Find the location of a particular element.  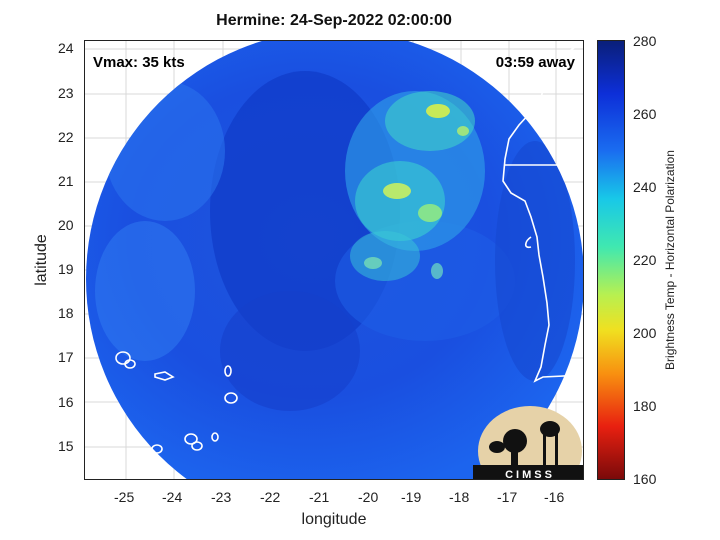

x-tick-label: -18 is located at coordinates (459, 497).